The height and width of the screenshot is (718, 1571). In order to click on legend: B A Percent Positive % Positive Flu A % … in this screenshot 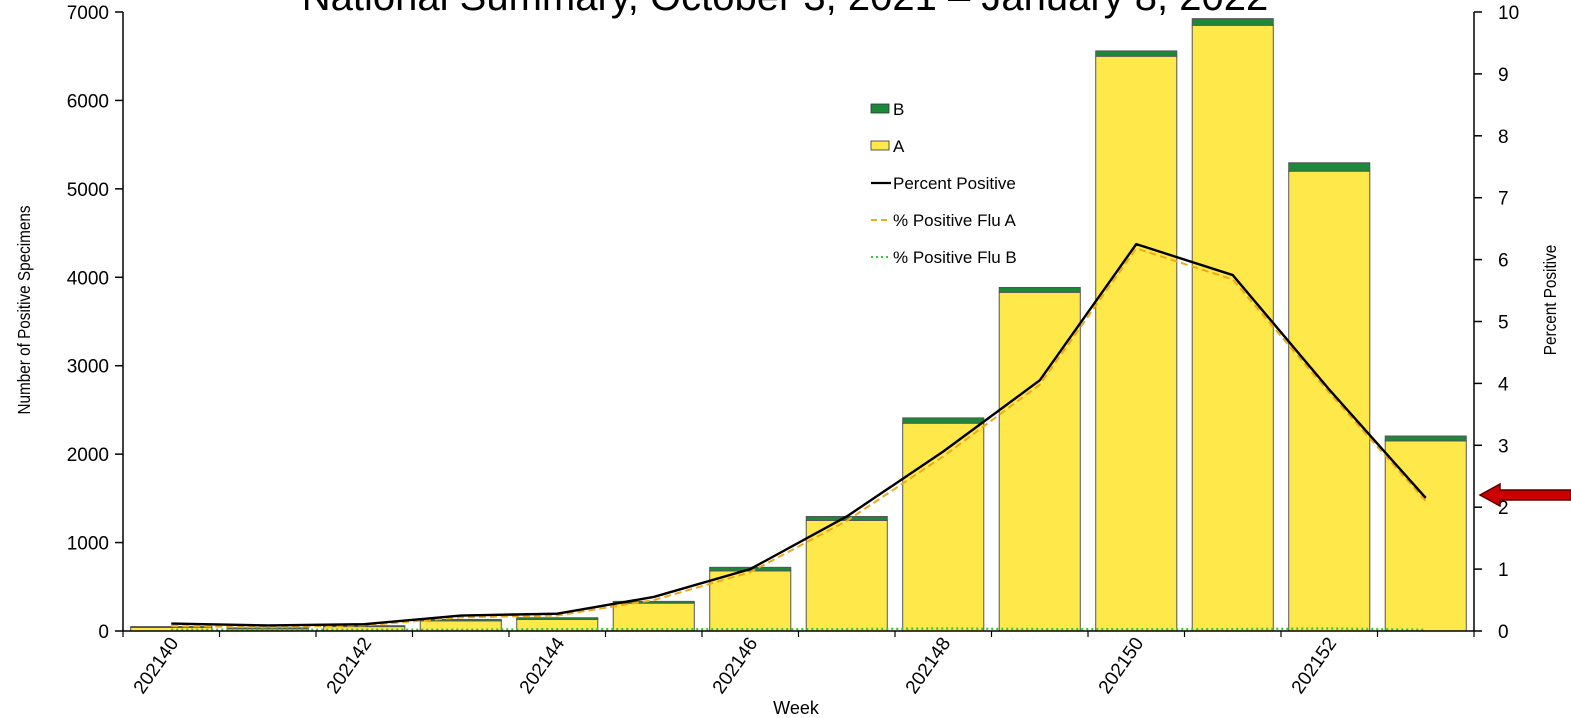, I will do `click(943, 183)`.